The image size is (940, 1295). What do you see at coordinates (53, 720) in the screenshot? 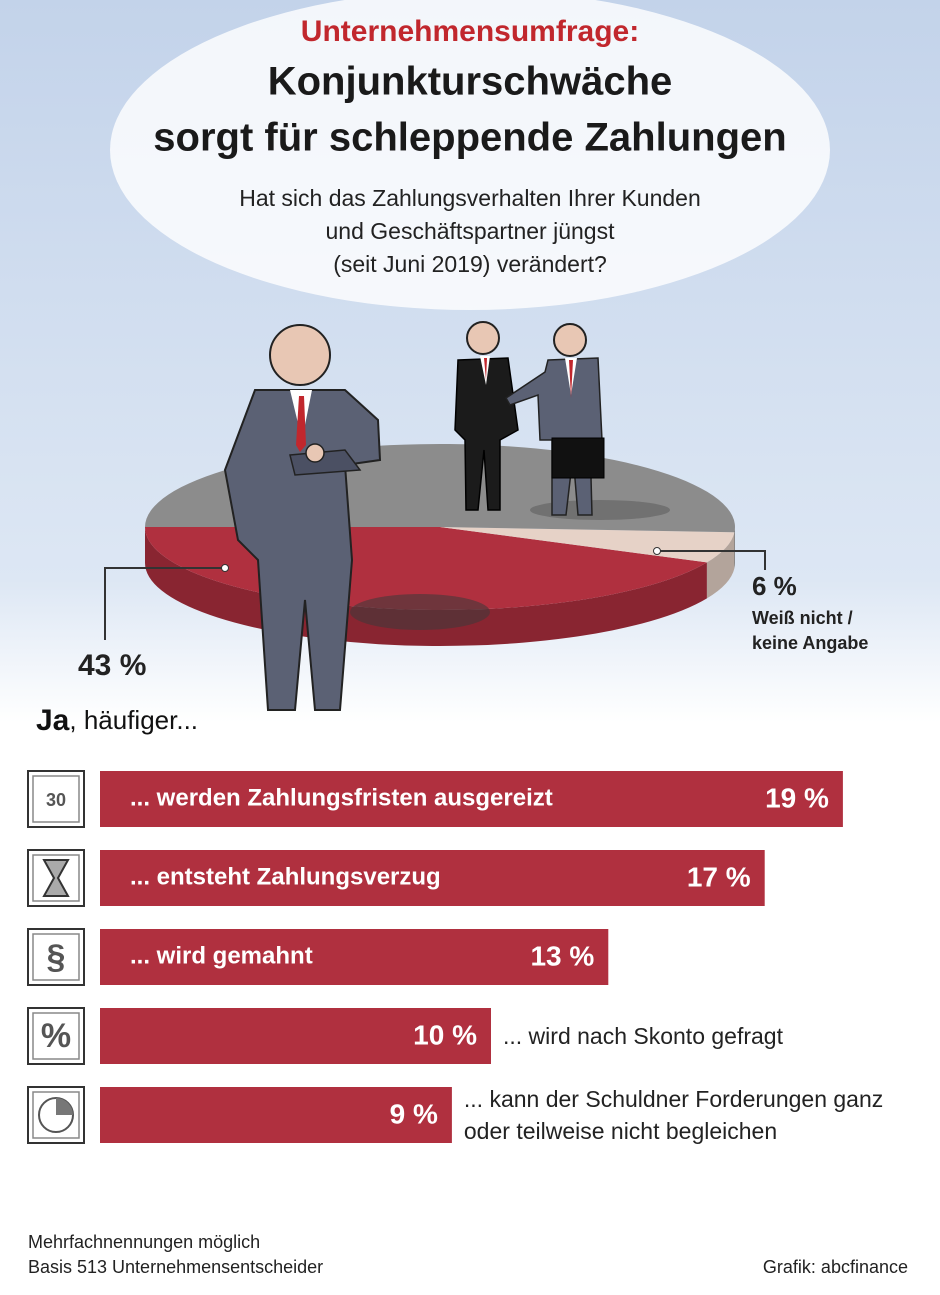
I see `bar-section-title-bold: Ja` at bounding box center [53, 720].